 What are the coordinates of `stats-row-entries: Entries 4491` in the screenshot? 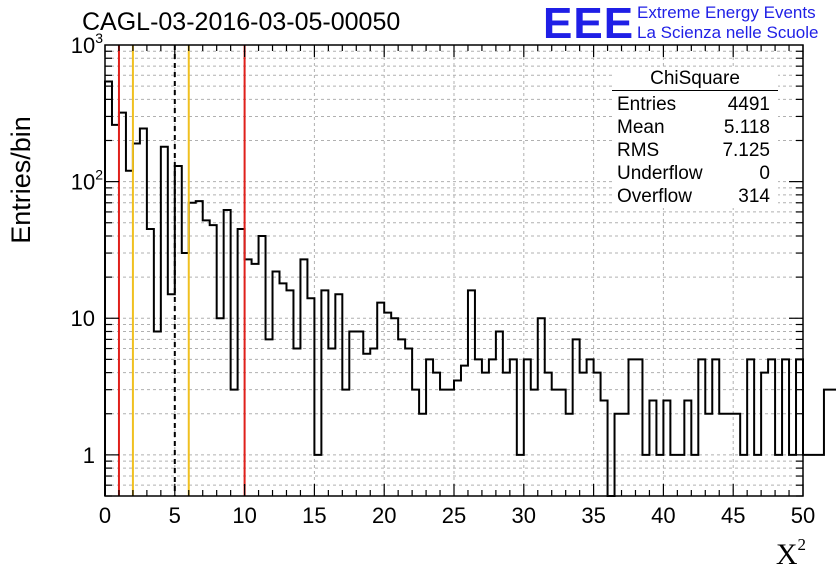 It's located at (695, 104).